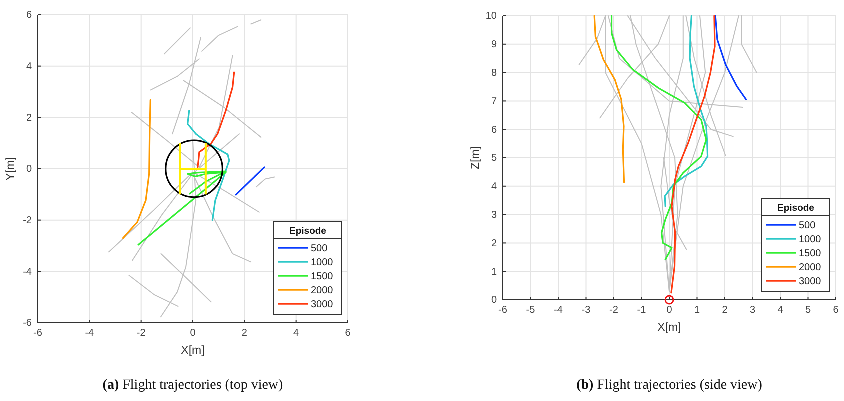 The image size is (844, 401). I want to click on y-tick-label: 5, so click(494, 158).